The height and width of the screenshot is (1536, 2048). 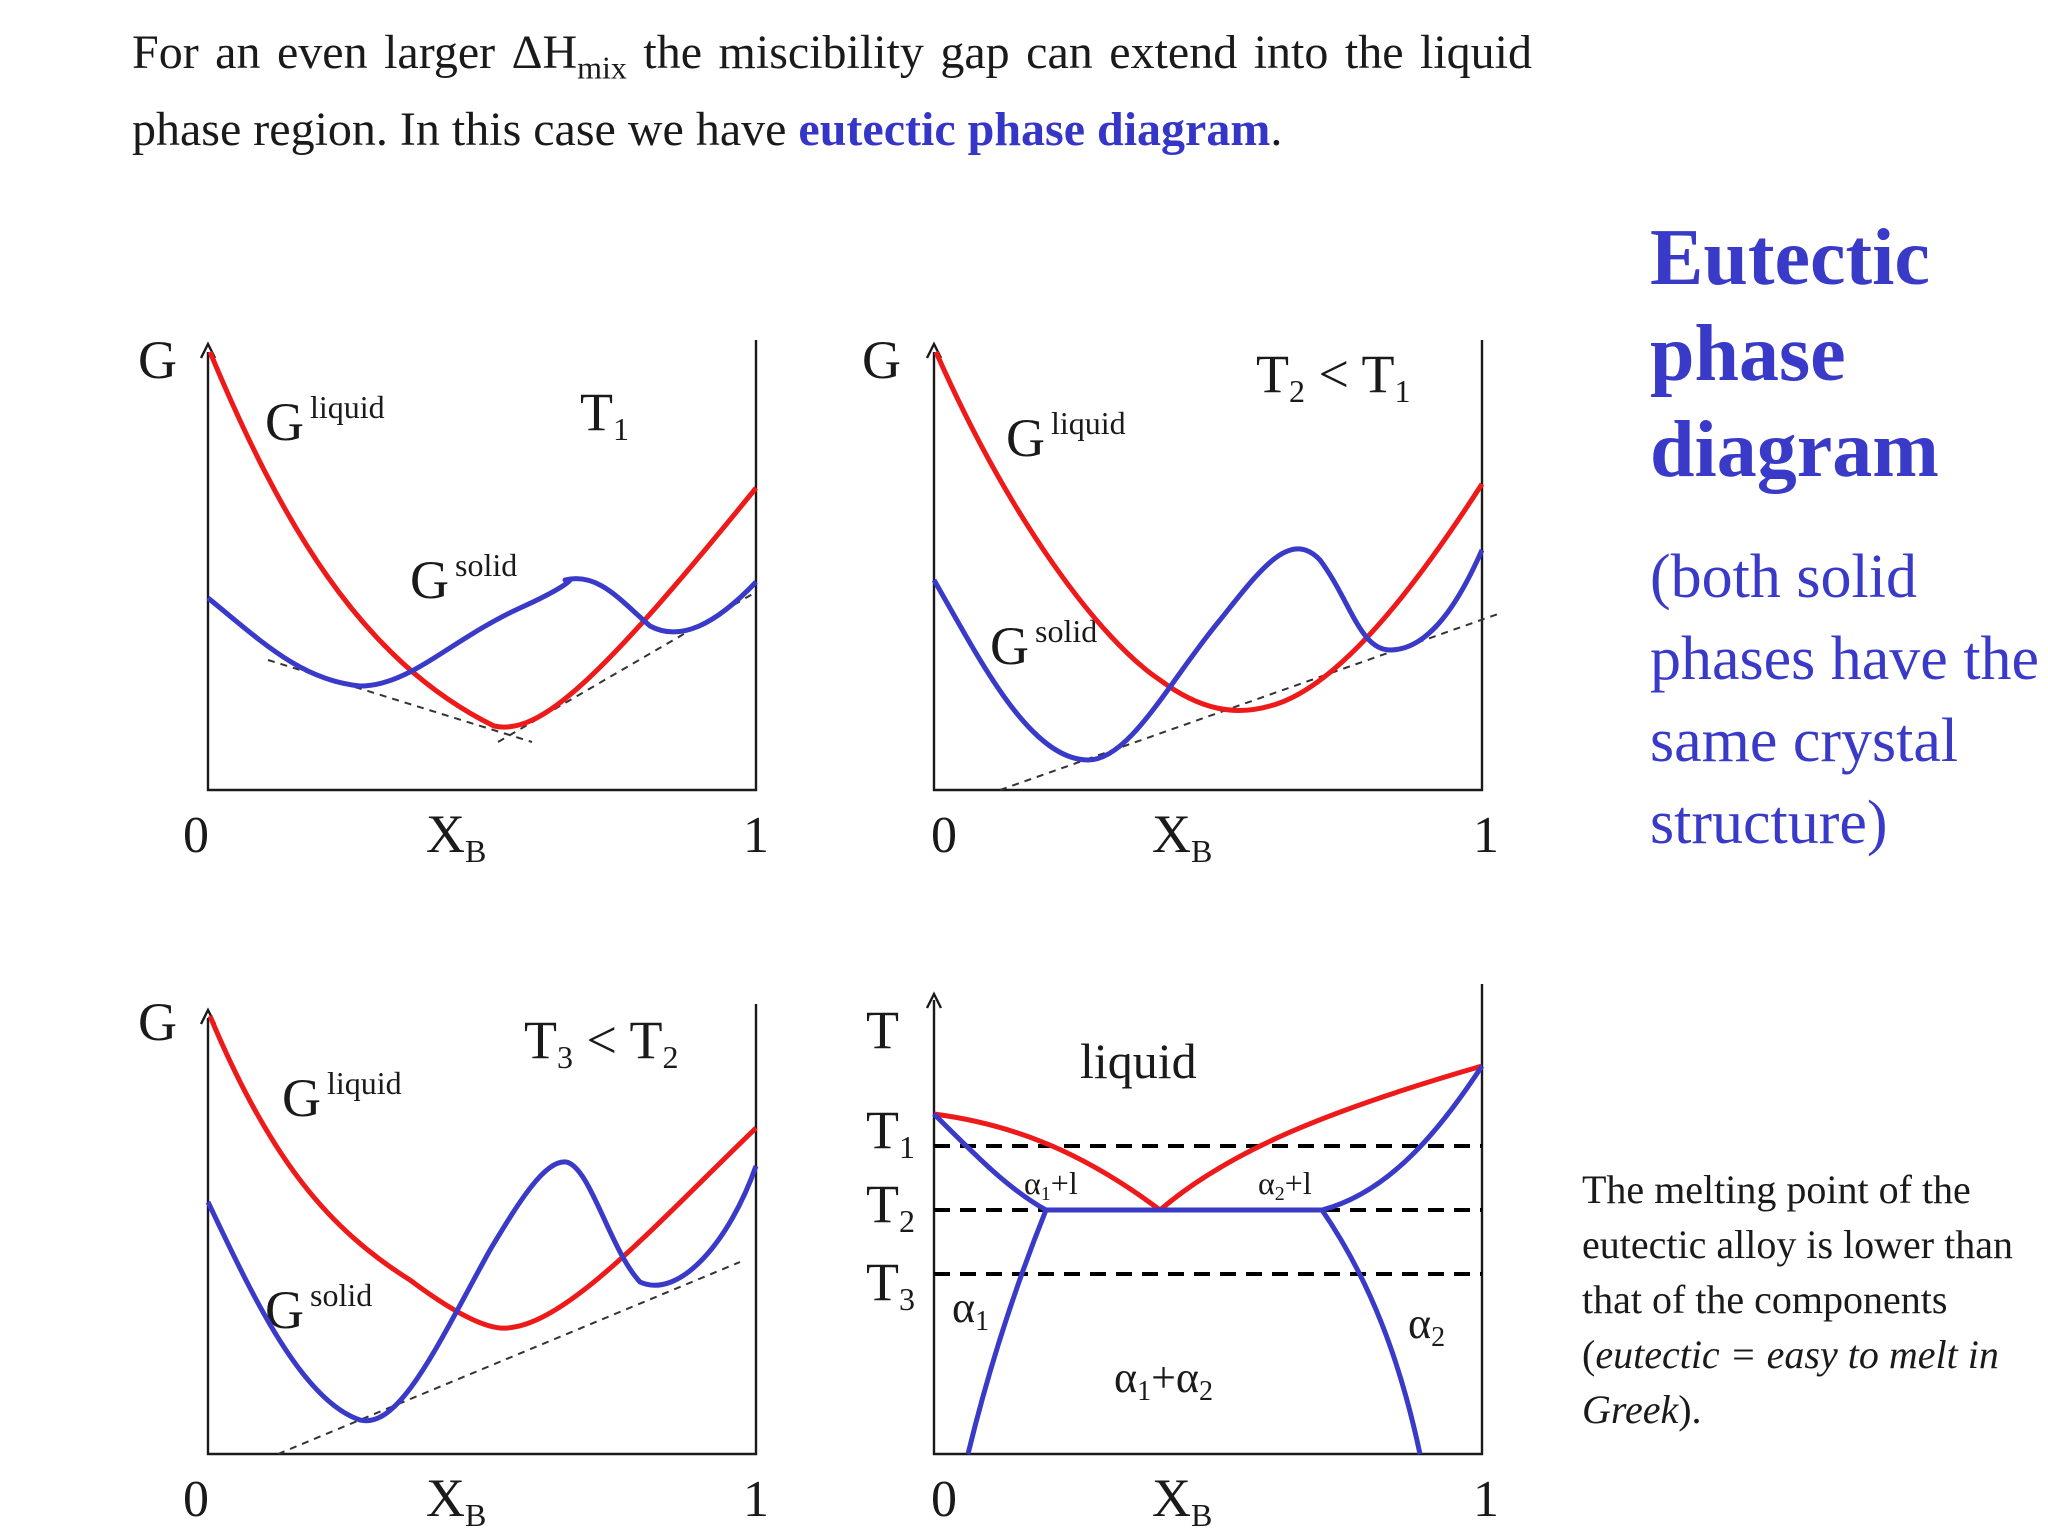 I want to click on panel3-gsolid-curve, so click(x=482, y=1291).